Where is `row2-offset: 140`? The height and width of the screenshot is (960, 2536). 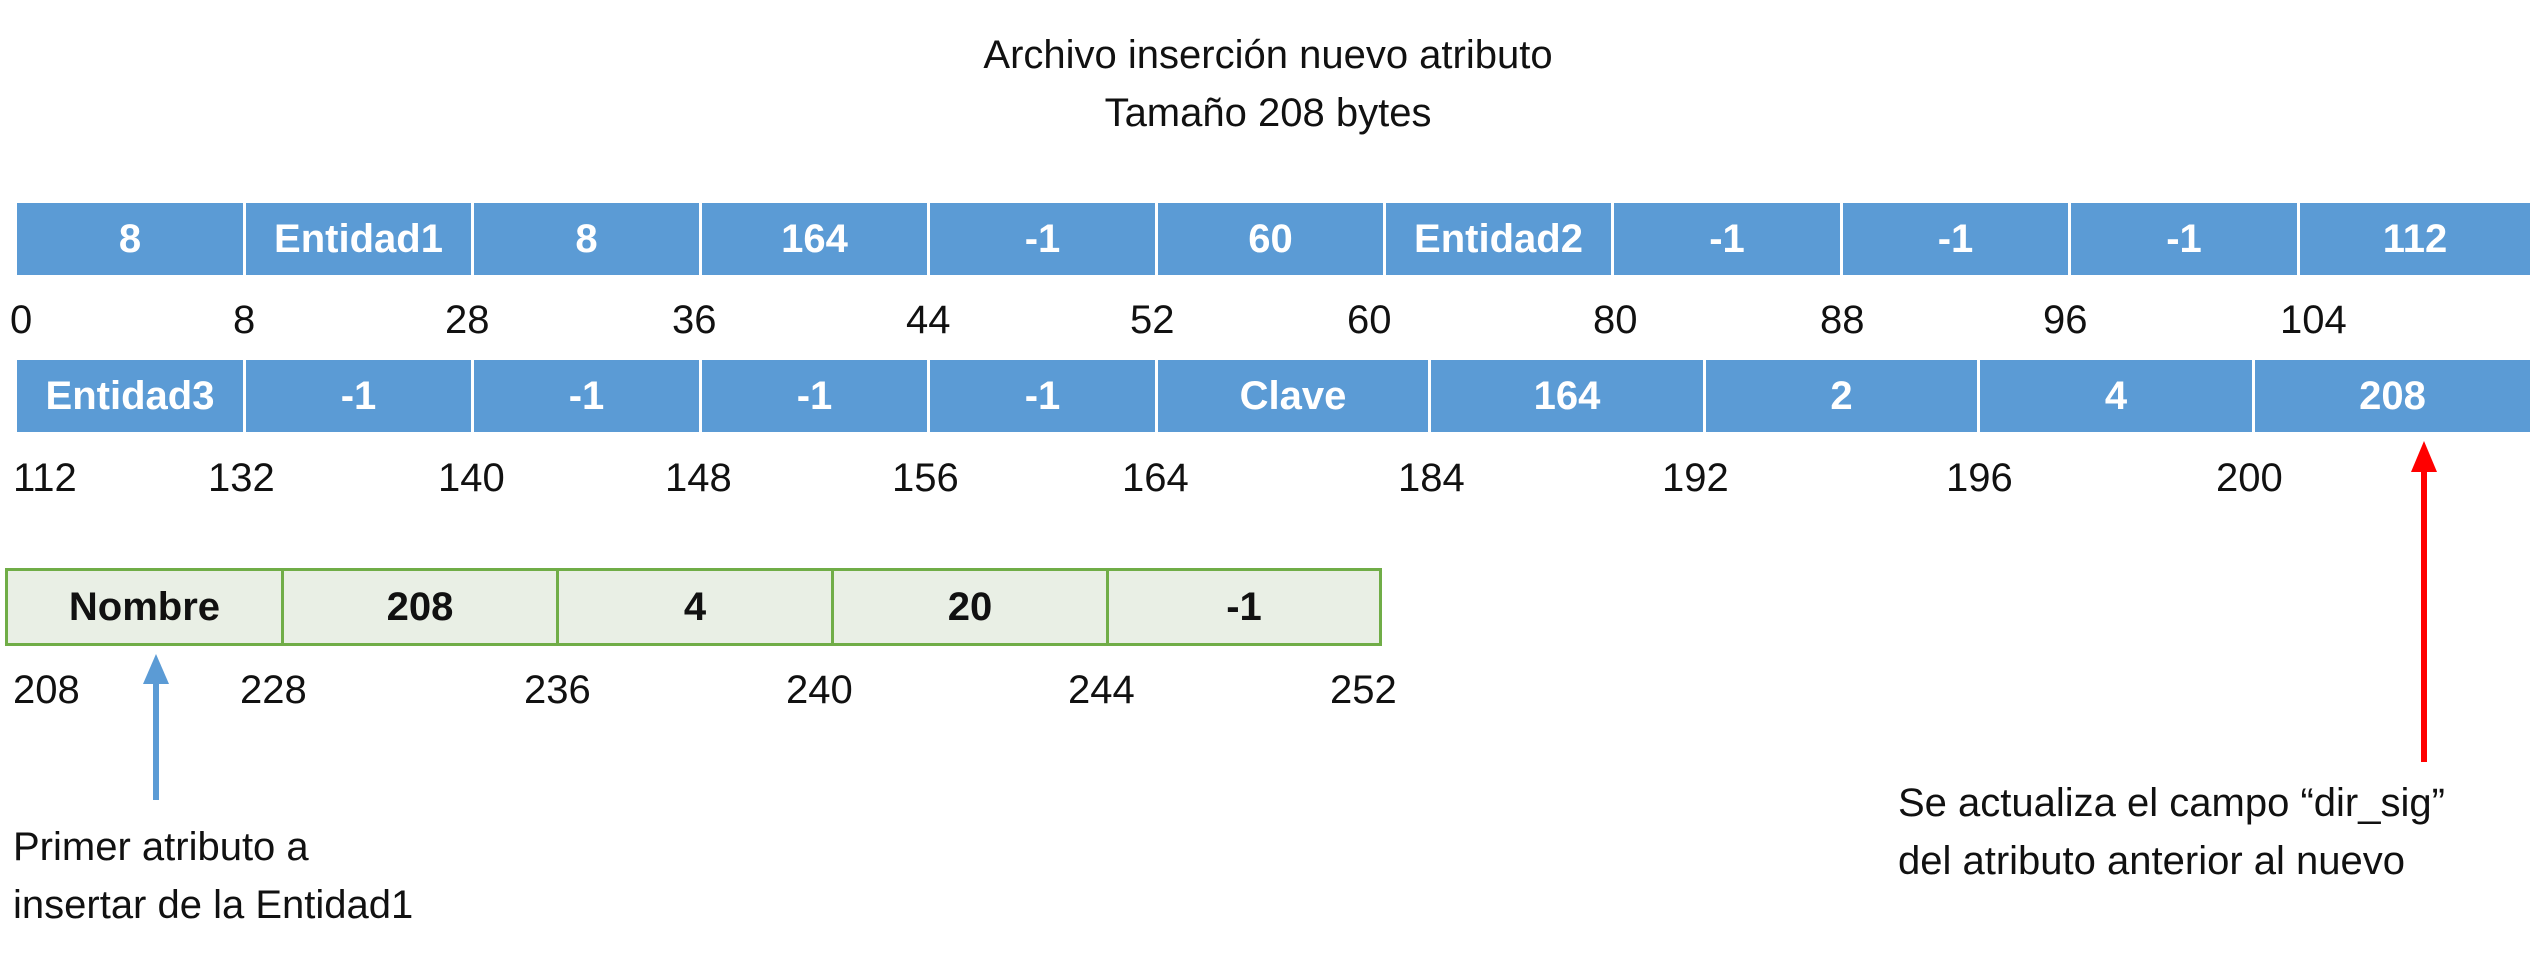 row2-offset: 140 is located at coordinates (471, 478).